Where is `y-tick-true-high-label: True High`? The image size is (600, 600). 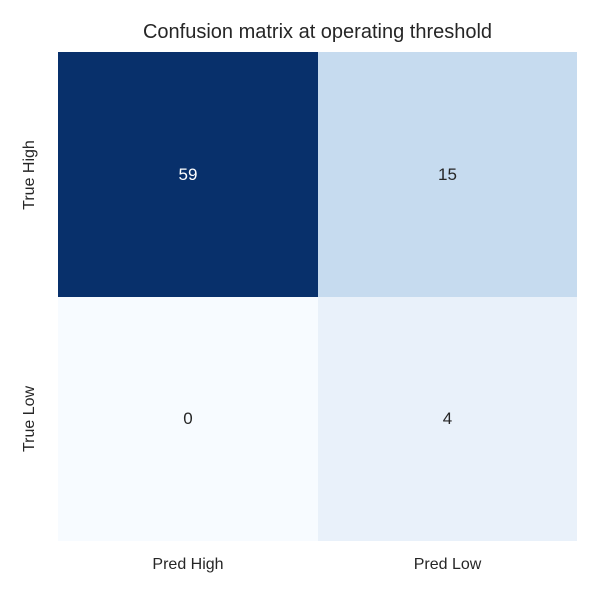
y-tick-true-high-label: True High is located at coordinates (29, 175).